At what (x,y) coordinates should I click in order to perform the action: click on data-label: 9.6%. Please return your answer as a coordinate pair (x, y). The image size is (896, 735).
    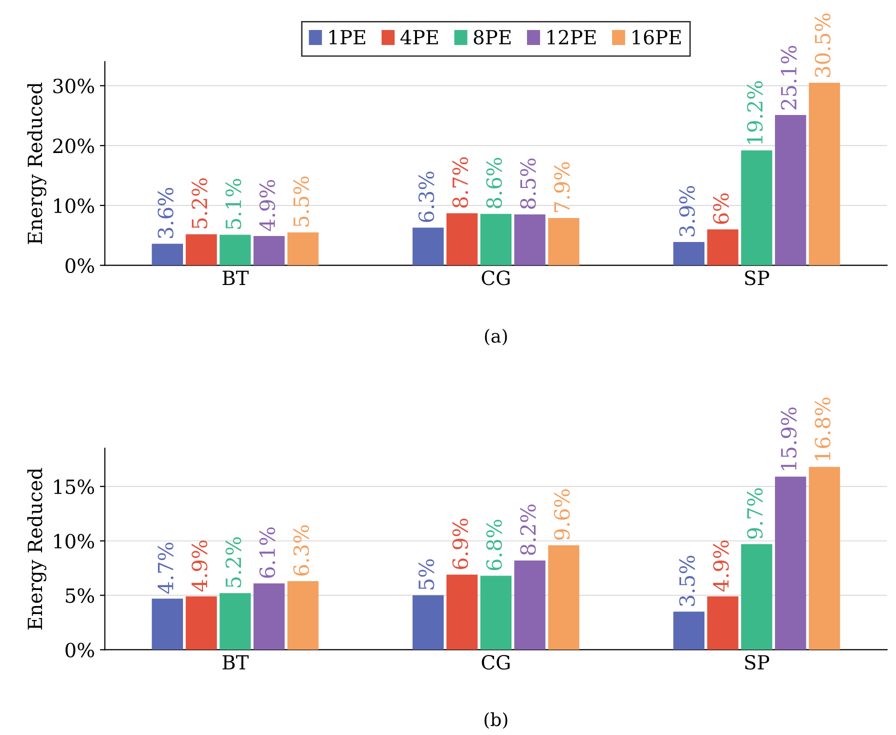
    Looking at the image, I should click on (562, 514).